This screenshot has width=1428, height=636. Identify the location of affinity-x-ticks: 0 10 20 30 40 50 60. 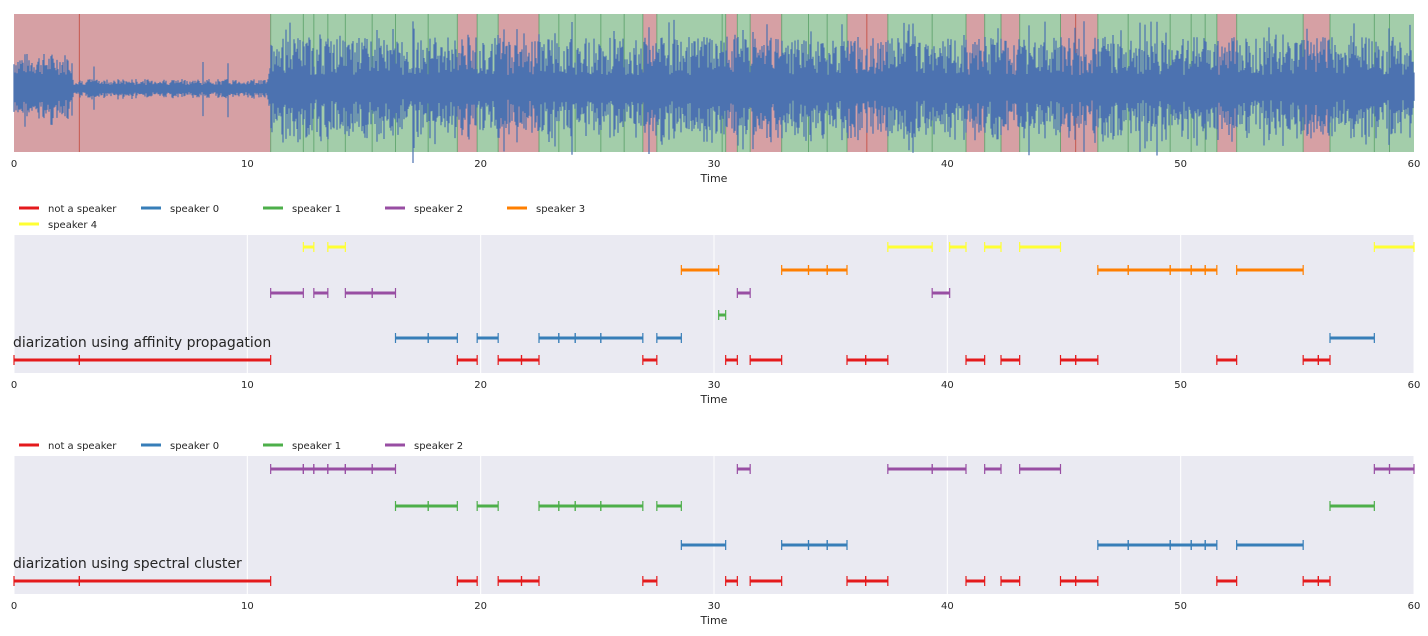
(716, 385).